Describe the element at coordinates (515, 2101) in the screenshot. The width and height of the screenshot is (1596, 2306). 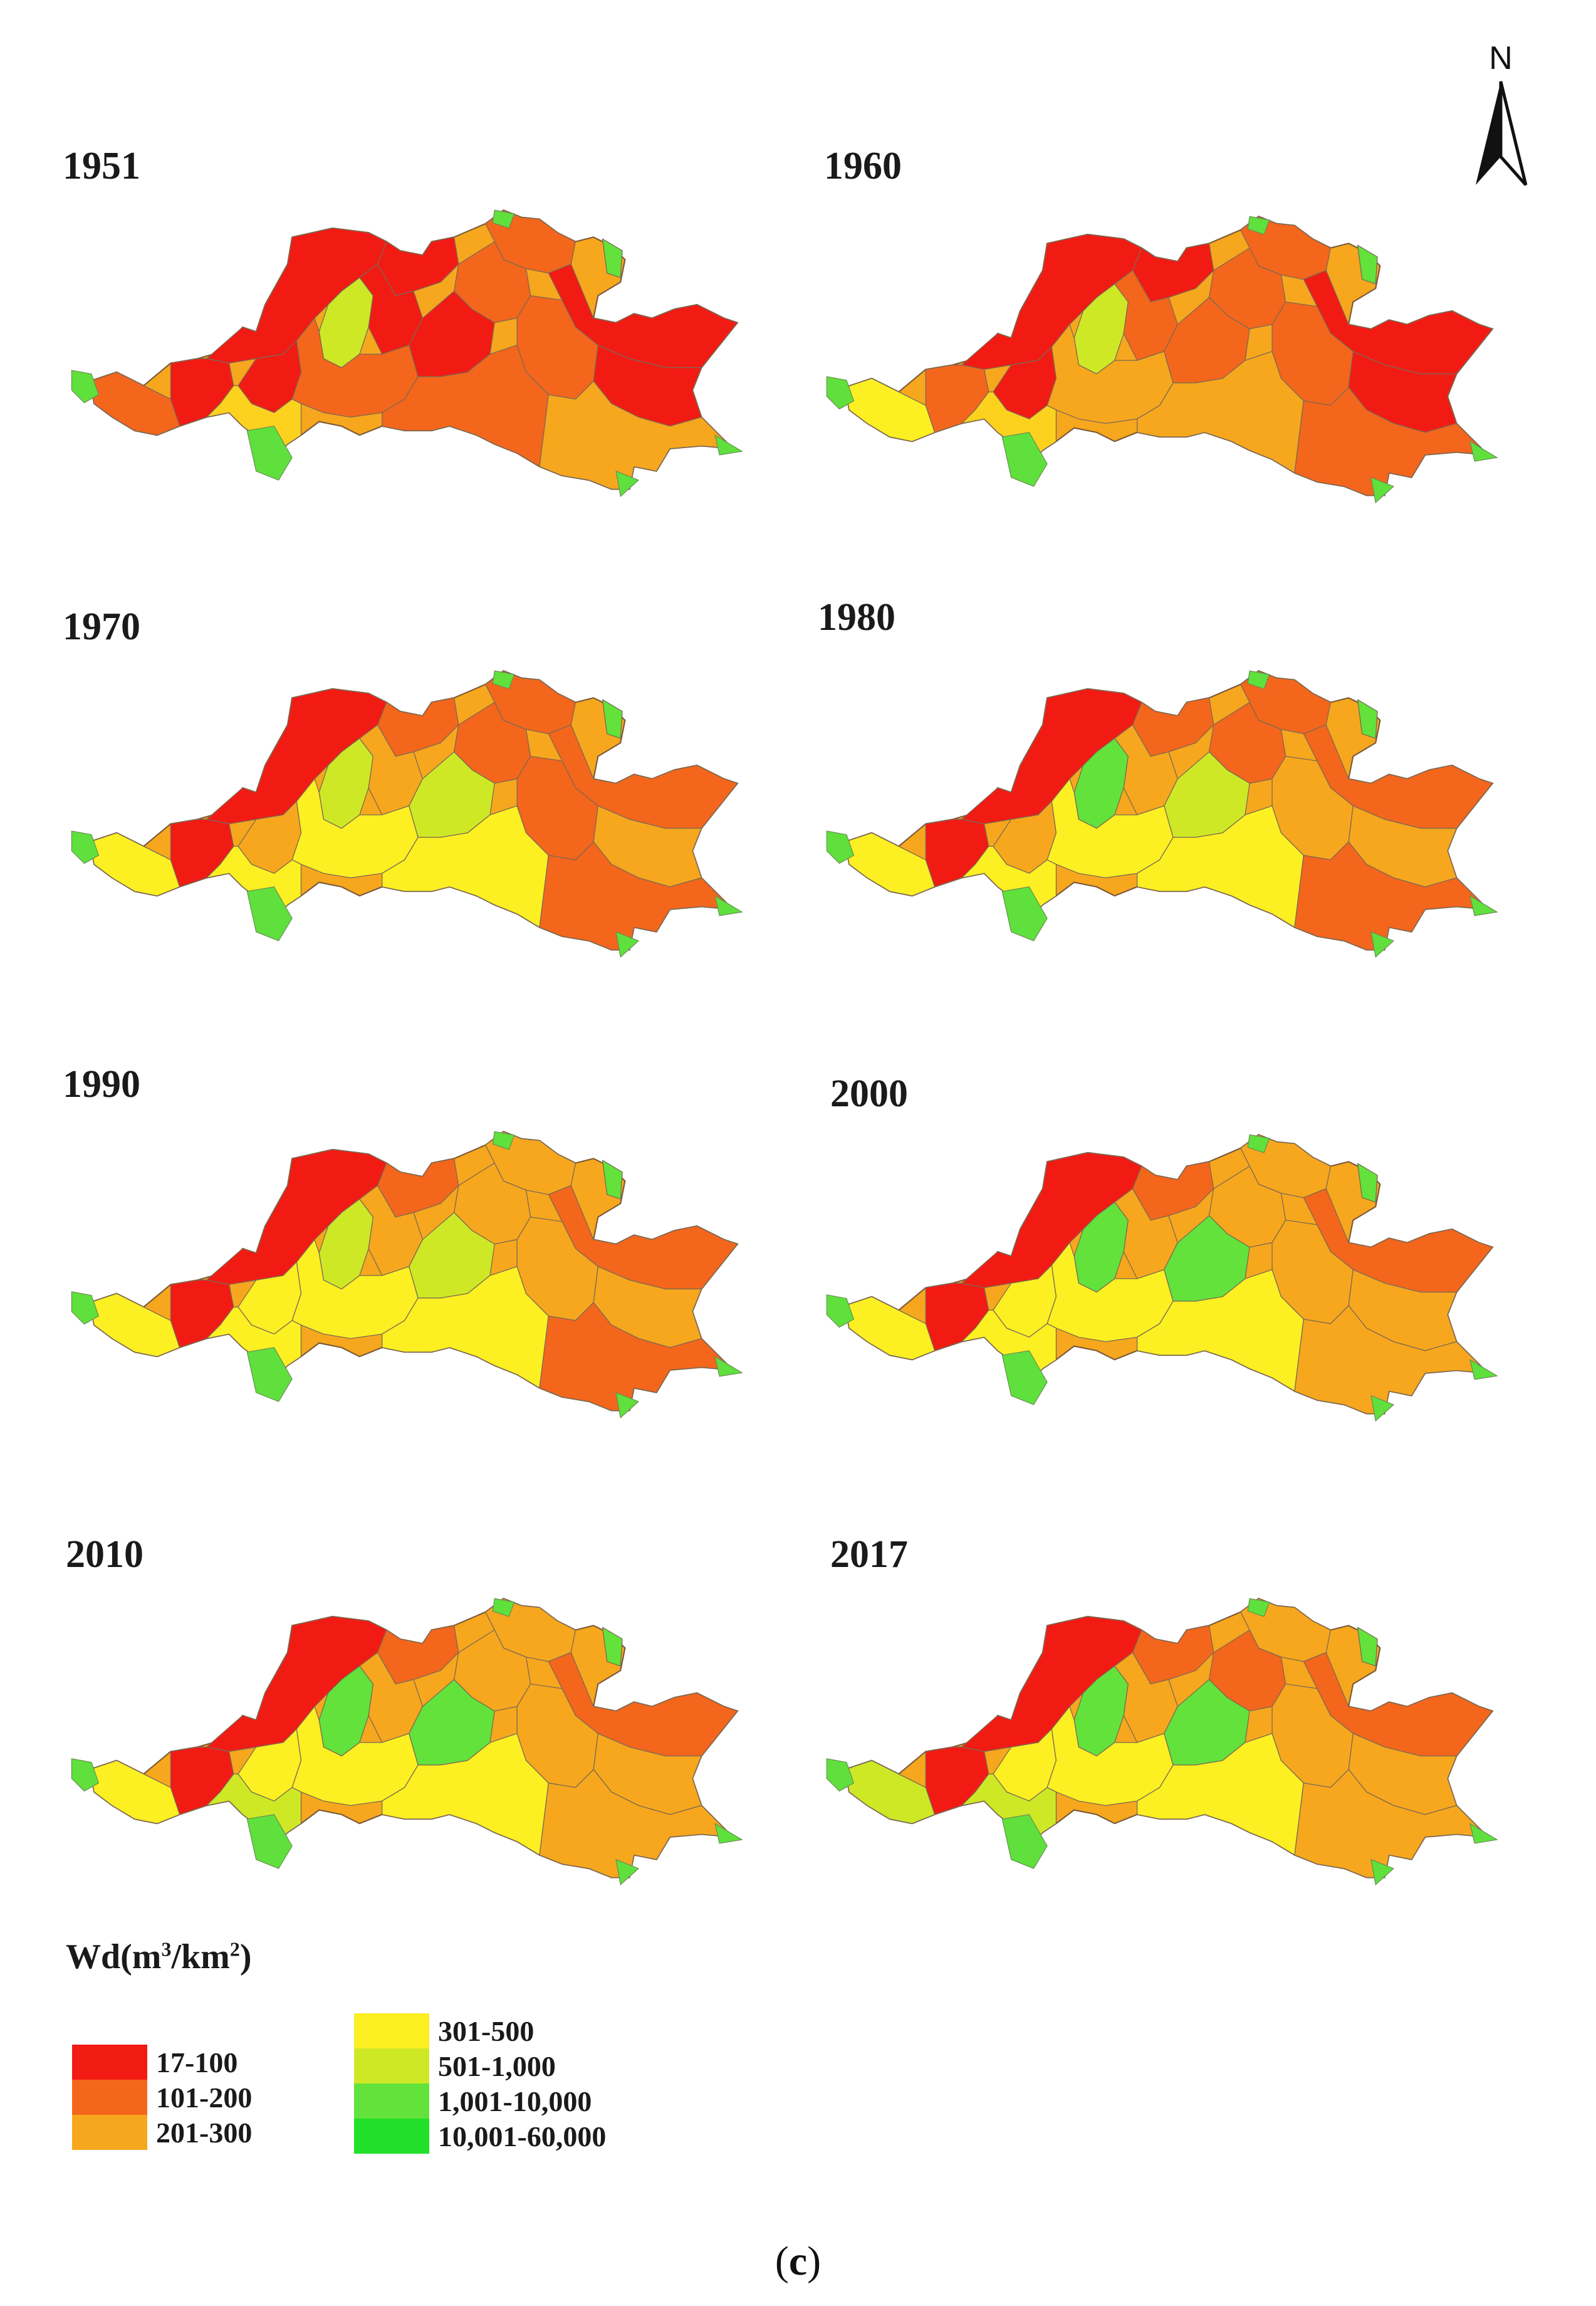
I see `legend-label: 1,001-10,000` at that location.